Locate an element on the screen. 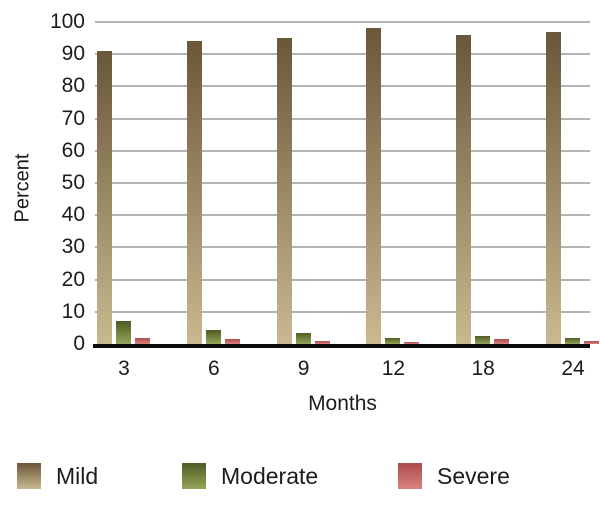  y-tick-label-0: 0 is located at coordinates (79, 343).